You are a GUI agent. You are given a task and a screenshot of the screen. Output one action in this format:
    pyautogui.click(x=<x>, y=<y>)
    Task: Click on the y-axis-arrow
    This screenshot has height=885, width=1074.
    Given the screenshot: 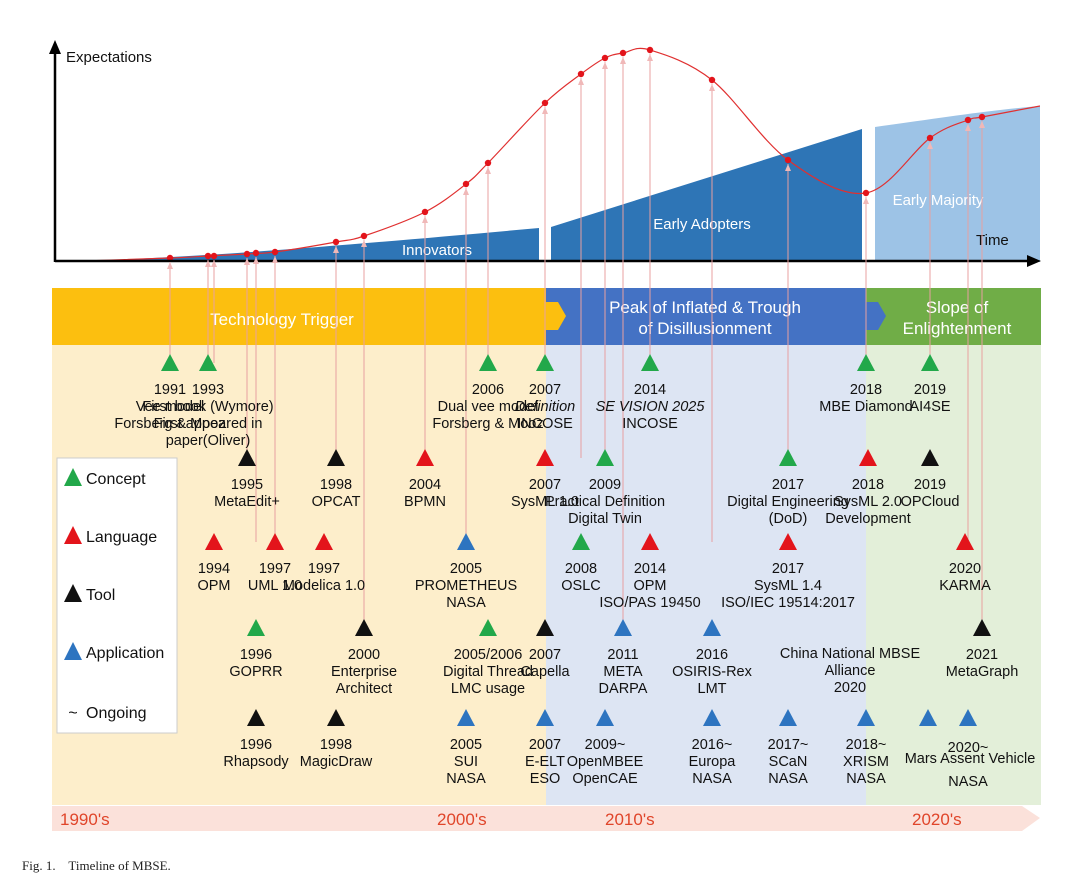 What is the action you would take?
    pyautogui.click(x=55, y=47)
    